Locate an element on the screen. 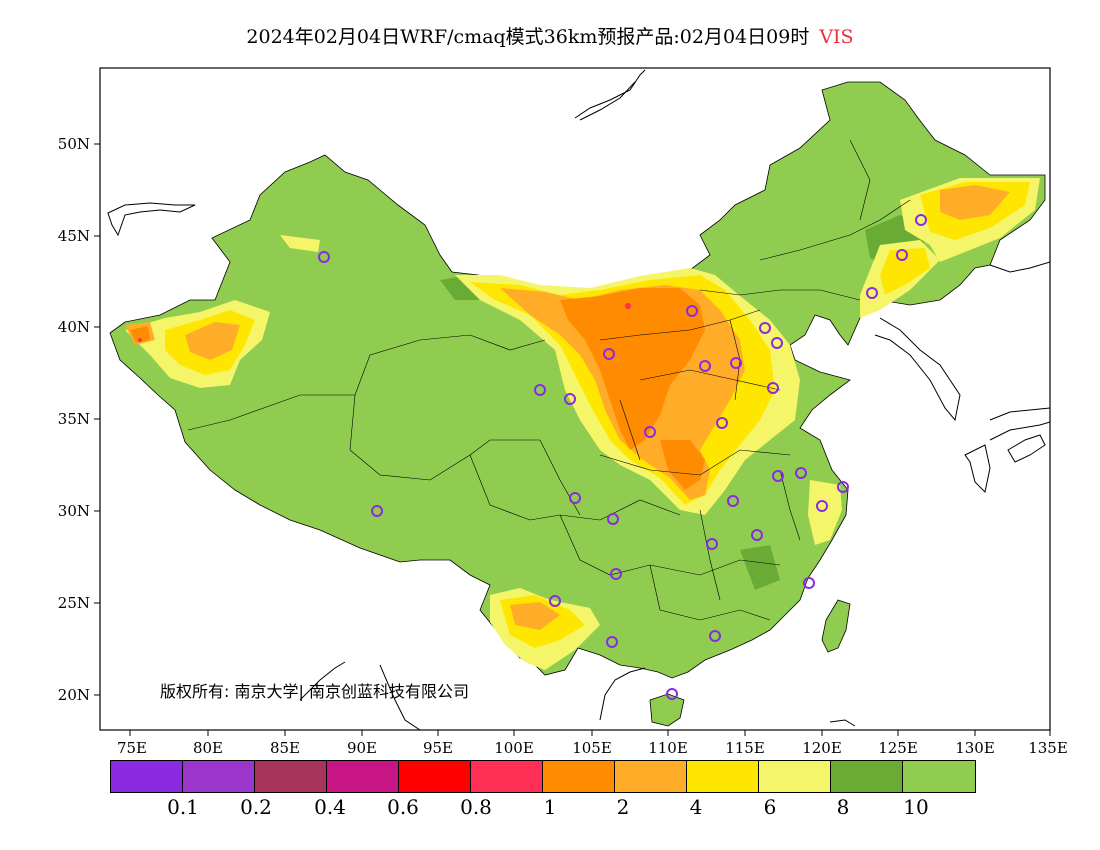 Image resolution: width=1100 pixels, height=850 pixels. y-tick-label: 30N is located at coordinates (74, 511).